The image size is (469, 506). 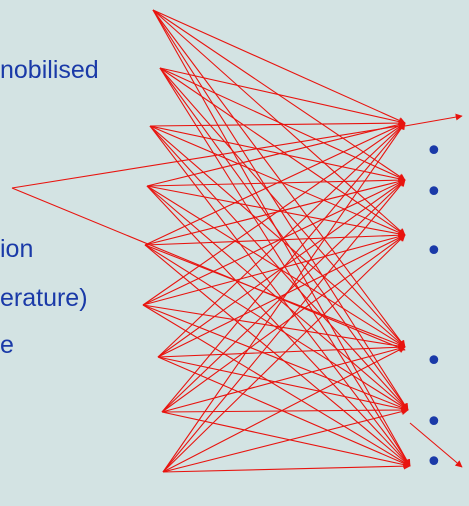 I want to click on connection-line-left-upper, so click(x=208, y=155).